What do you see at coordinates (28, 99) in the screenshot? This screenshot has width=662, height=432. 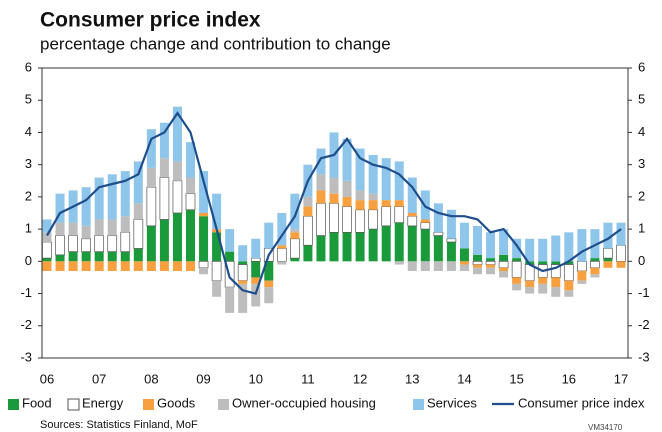 I see `y-tick-label: 5` at bounding box center [28, 99].